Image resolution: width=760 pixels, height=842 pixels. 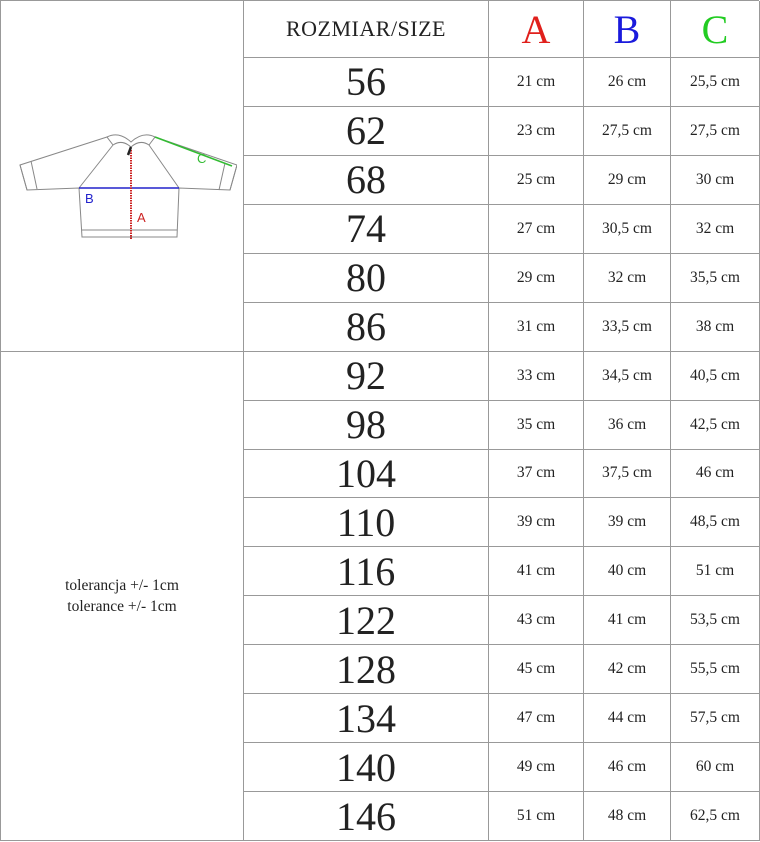 I want to click on size-header: ROZMIAR/SIZE, so click(x=366, y=29).